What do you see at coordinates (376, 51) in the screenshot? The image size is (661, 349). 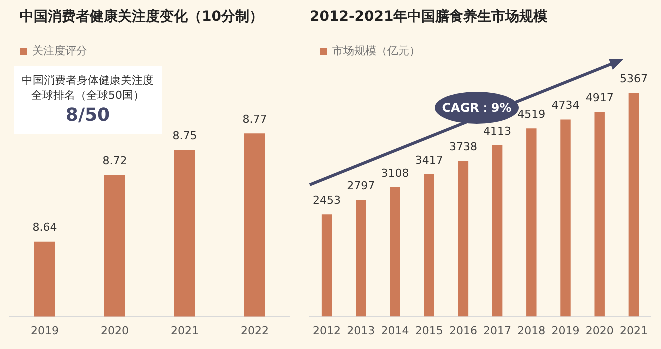 I see `legend-label: 市场规模（亿元）` at bounding box center [376, 51].